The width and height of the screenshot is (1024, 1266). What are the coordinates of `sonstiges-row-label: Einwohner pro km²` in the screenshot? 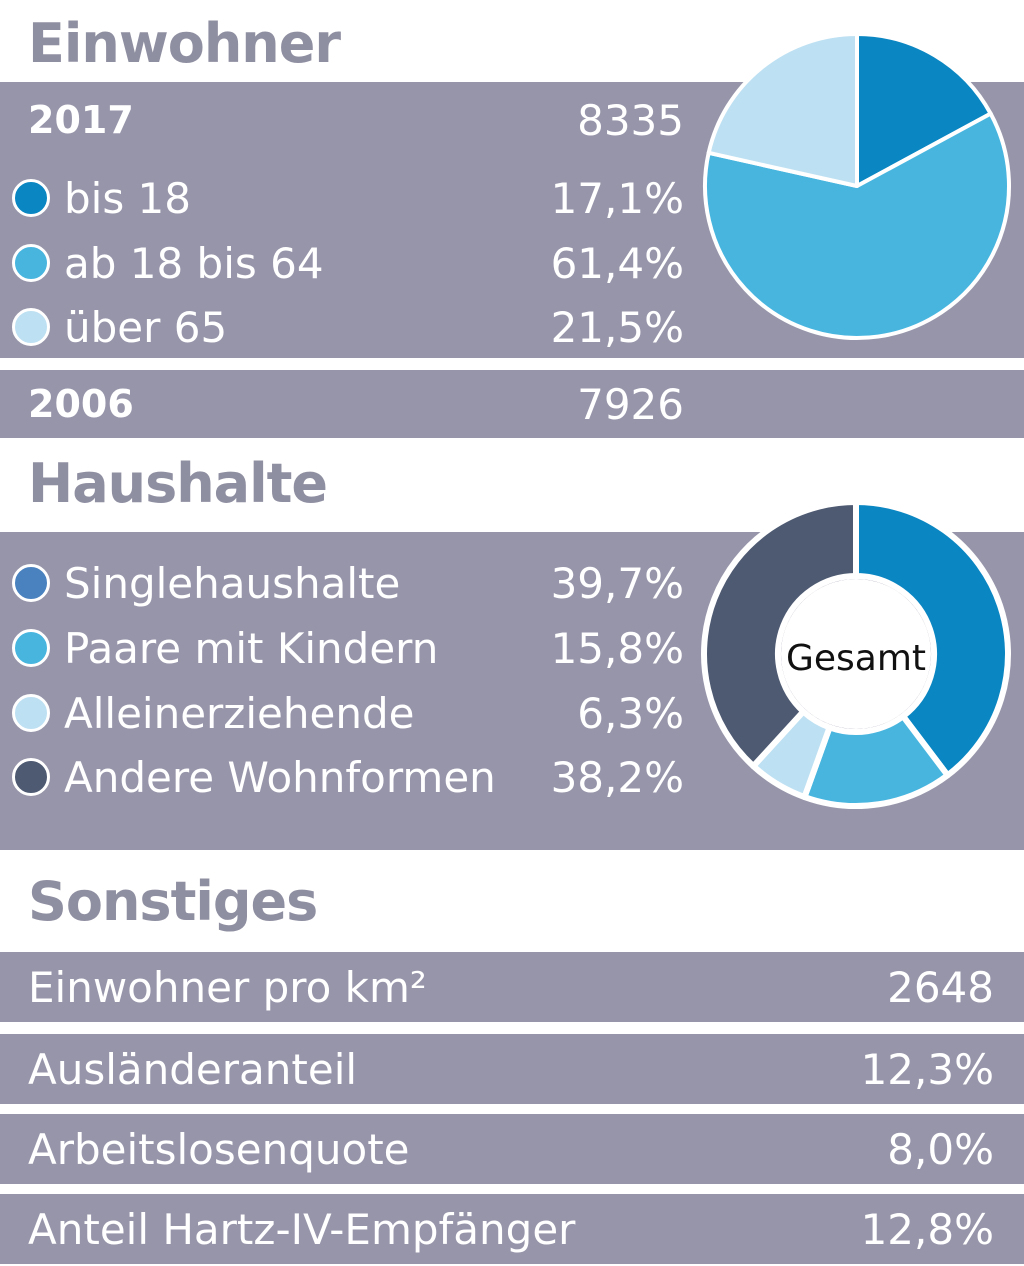 It's located at (227, 987).